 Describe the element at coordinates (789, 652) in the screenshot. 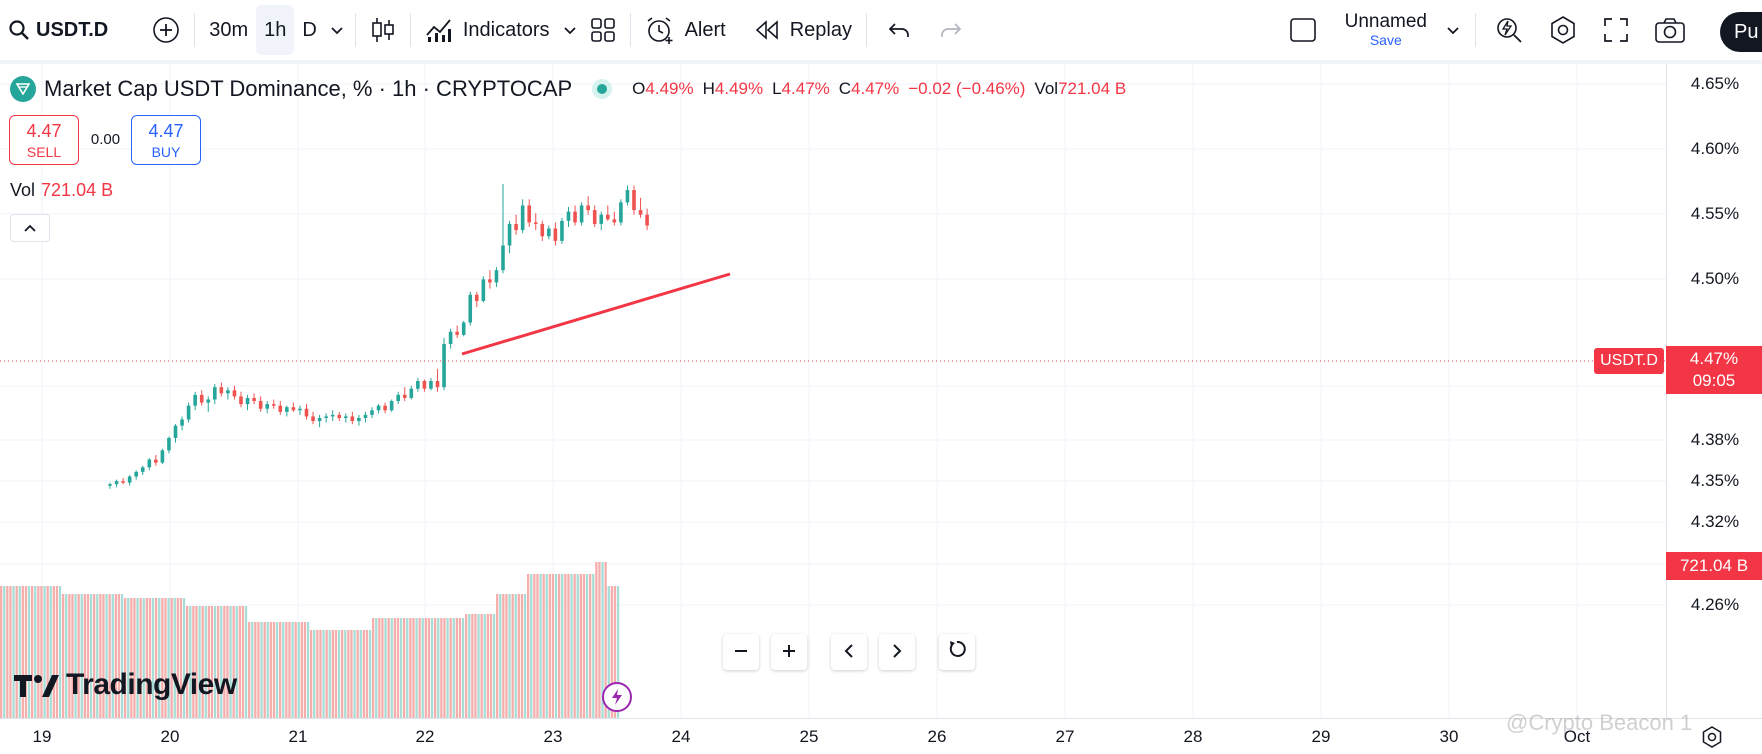

I see `zoom-in-button` at that location.